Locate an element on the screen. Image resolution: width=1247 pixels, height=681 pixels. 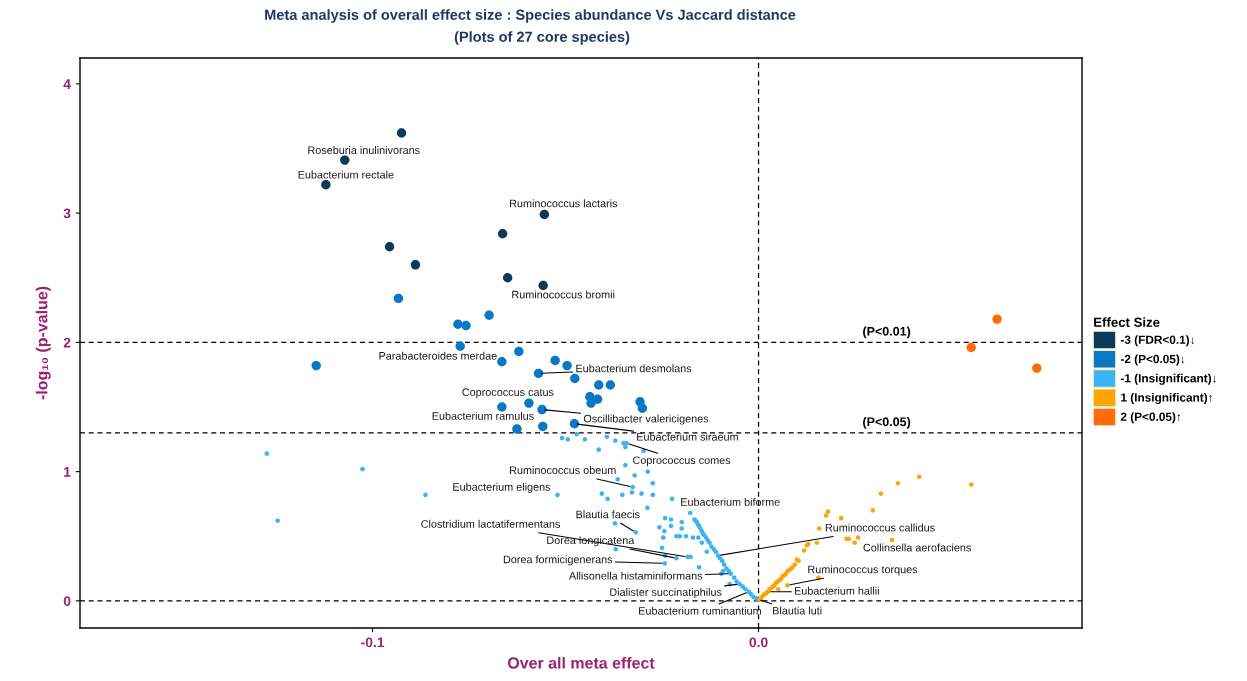
y-tick-label: 1 is located at coordinates (67, 472).